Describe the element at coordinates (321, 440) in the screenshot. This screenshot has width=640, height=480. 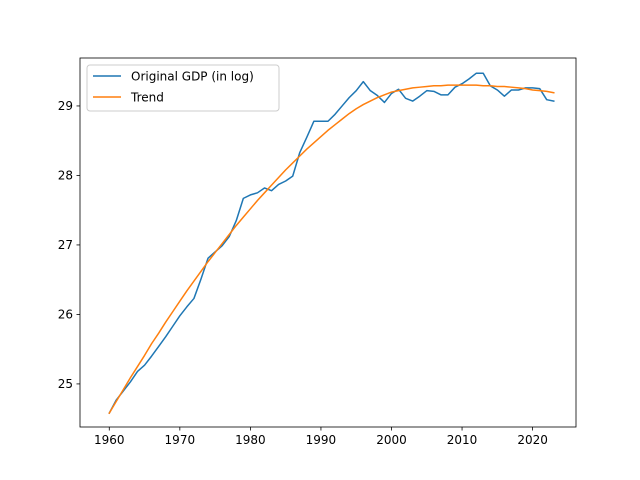
I see `x-tick-label: 1990` at that location.